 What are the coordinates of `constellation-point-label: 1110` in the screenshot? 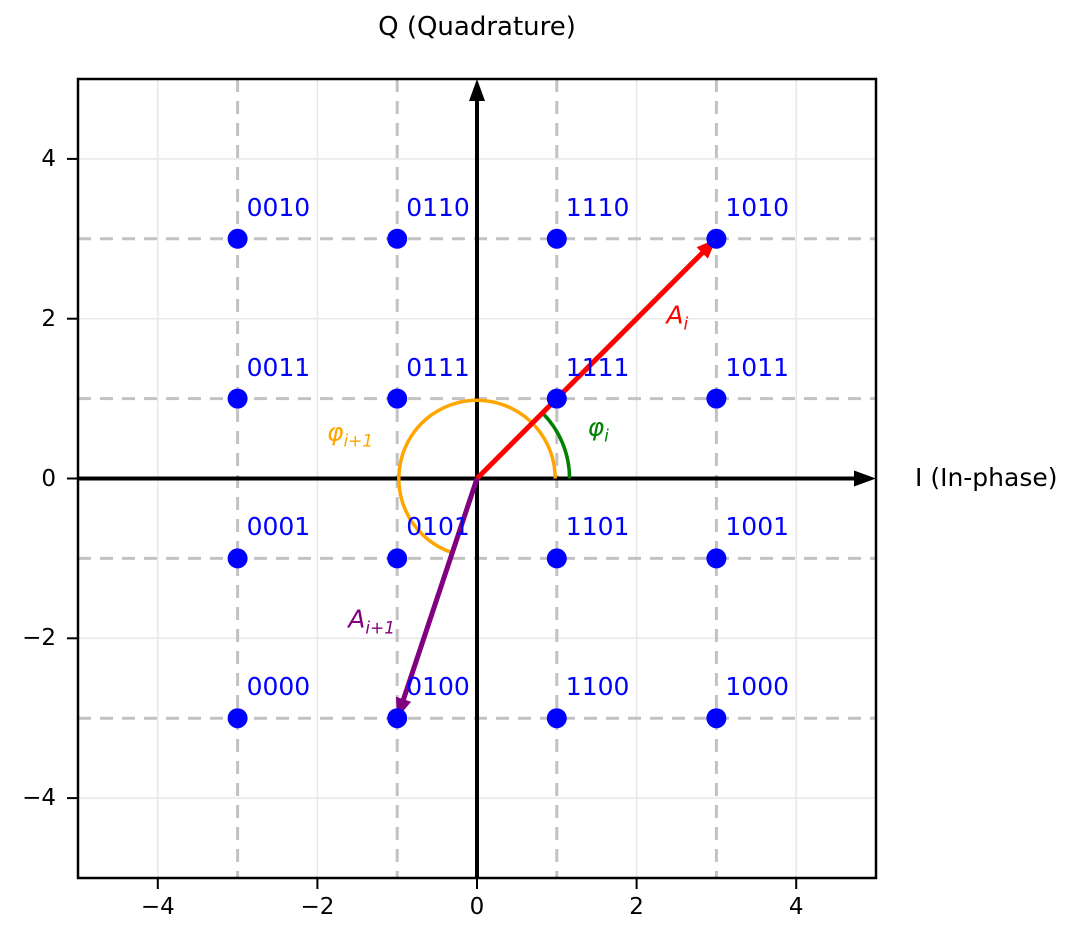 It's located at (597, 207).